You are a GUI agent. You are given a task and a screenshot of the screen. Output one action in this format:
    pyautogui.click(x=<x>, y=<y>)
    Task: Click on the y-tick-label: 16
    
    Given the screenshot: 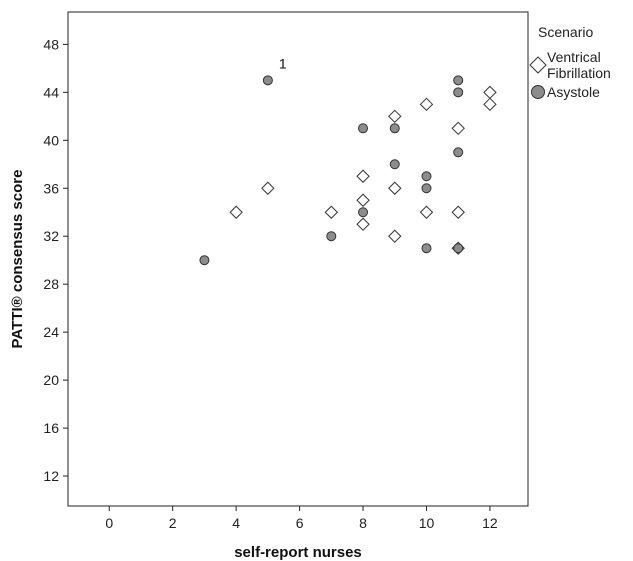 What is the action you would take?
    pyautogui.click(x=51, y=428)
    